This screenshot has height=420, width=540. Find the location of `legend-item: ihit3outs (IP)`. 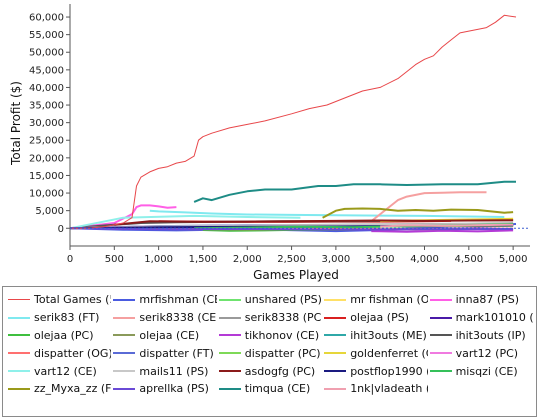

legend-item: ihit3outs (IP) is located at coordinates (480, 336).